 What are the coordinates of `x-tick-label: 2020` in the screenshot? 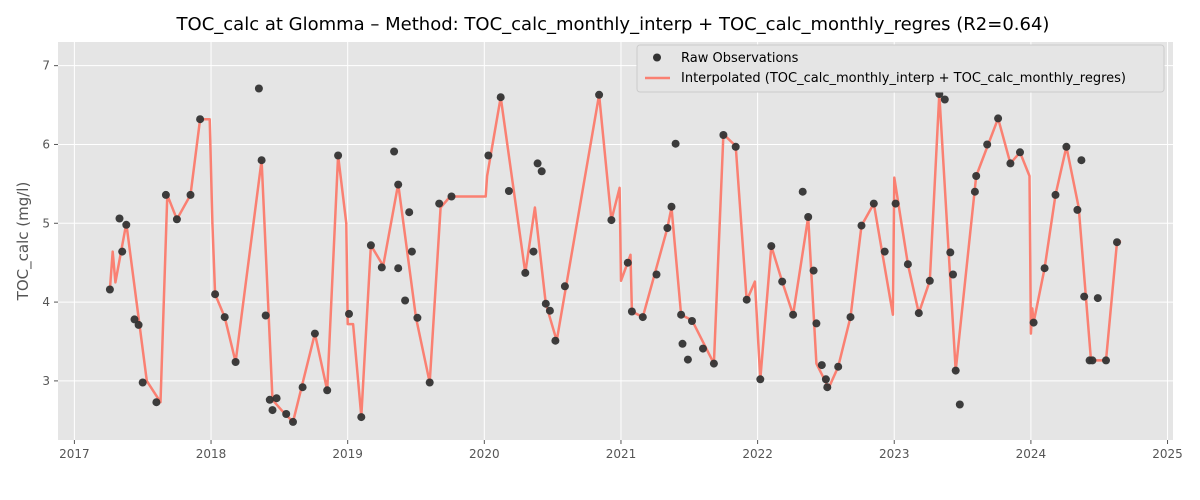 It's located at (484, 454).